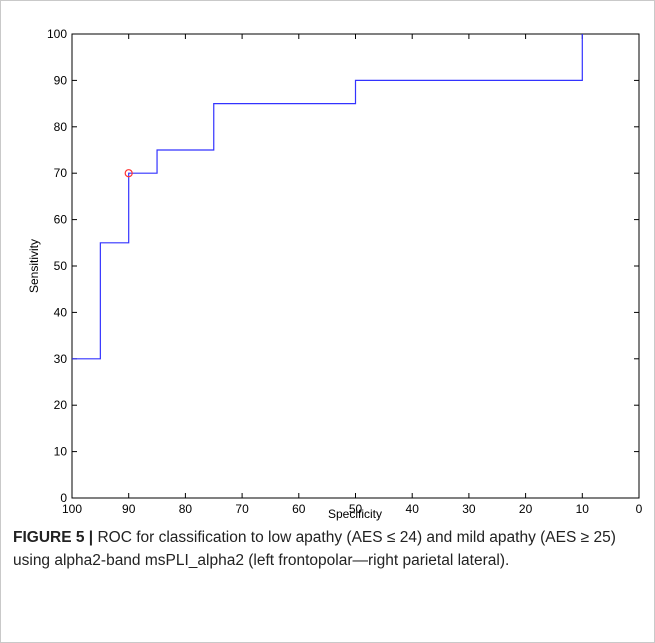 The image size is (655, 643). Describe the element at coordinates (583, 509) in the screenshot. I see `x-tick-label: 10` at that location.